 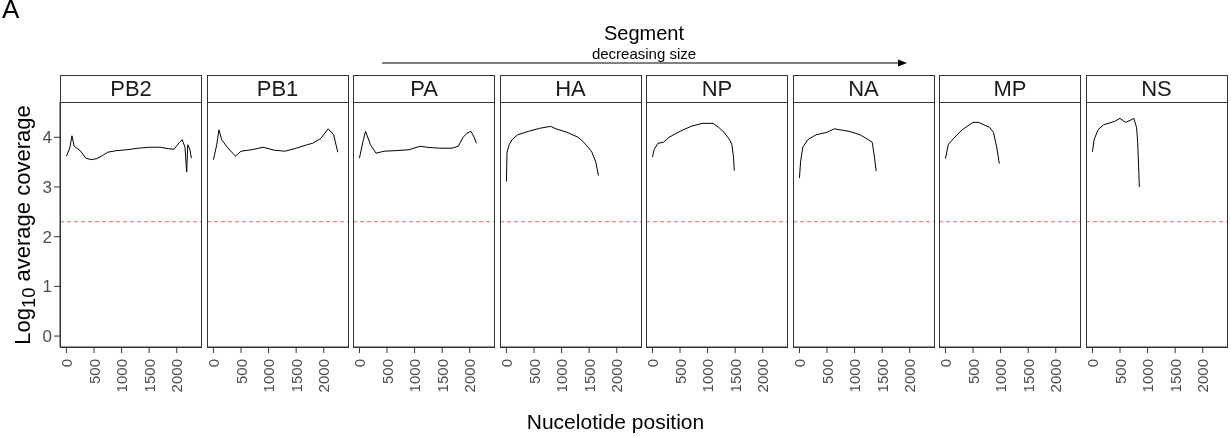 I want to click on y-tick-label: 4, so click(x=47, y=138).